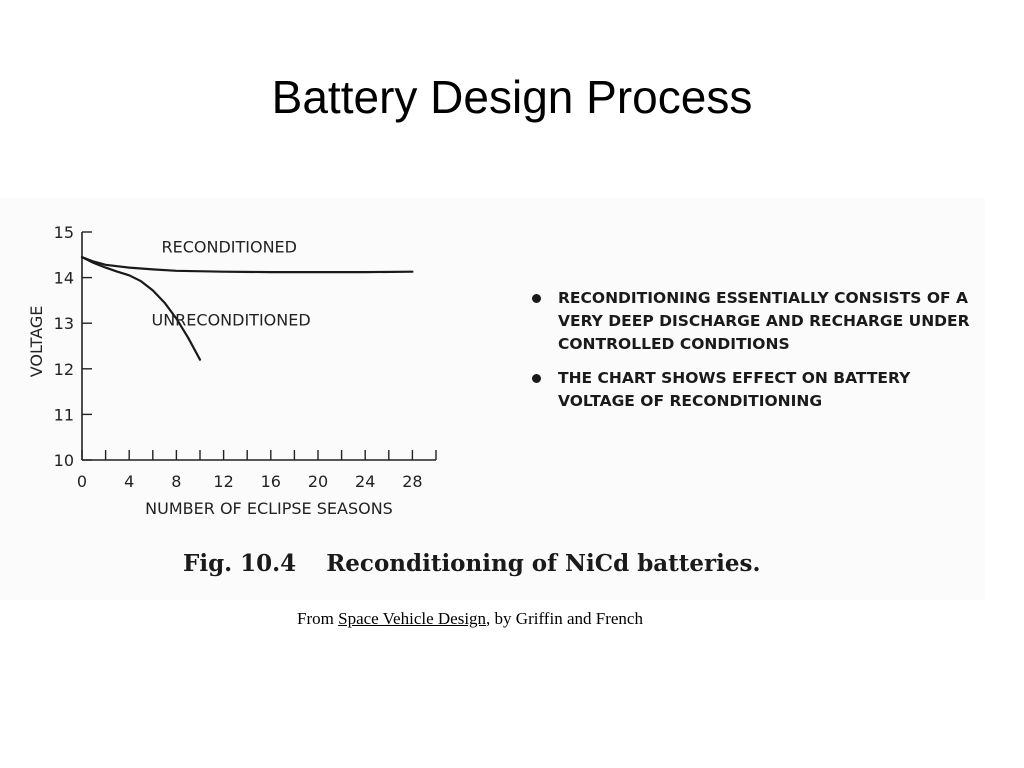 The height and width of the screenshot is (768, 1024). I want to click on y-tick-label: 13, so click(64, 323).